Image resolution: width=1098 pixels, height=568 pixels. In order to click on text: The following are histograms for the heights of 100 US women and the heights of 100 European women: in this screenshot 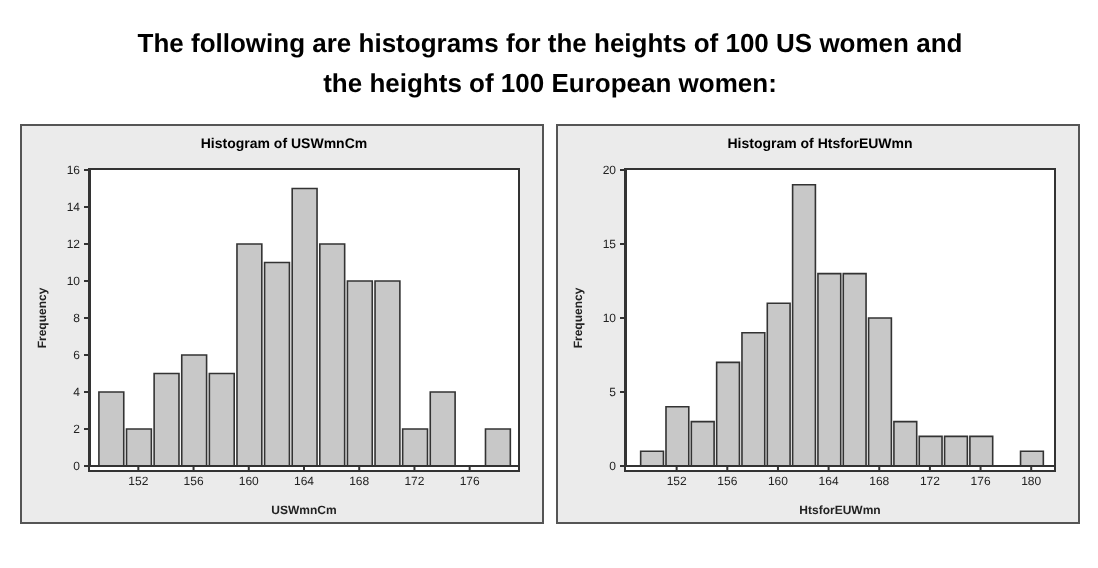, I will do `click(550, 64)`.